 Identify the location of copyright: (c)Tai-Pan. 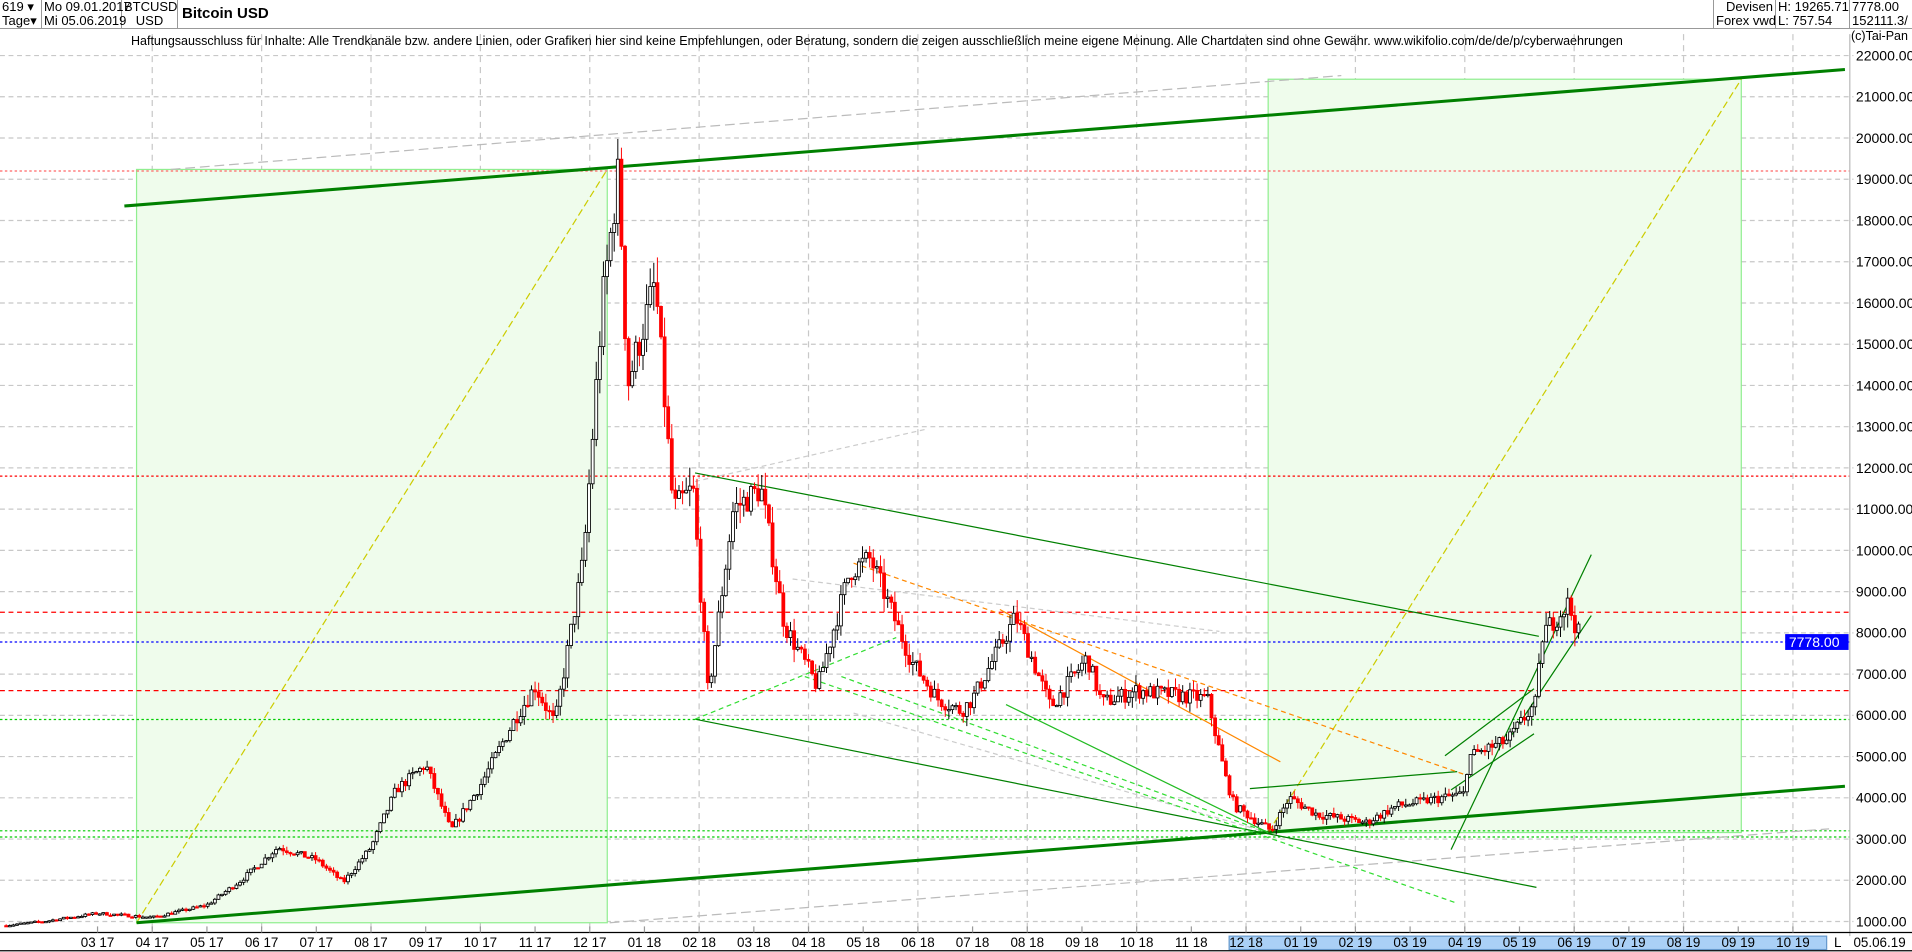
(1879, 36).